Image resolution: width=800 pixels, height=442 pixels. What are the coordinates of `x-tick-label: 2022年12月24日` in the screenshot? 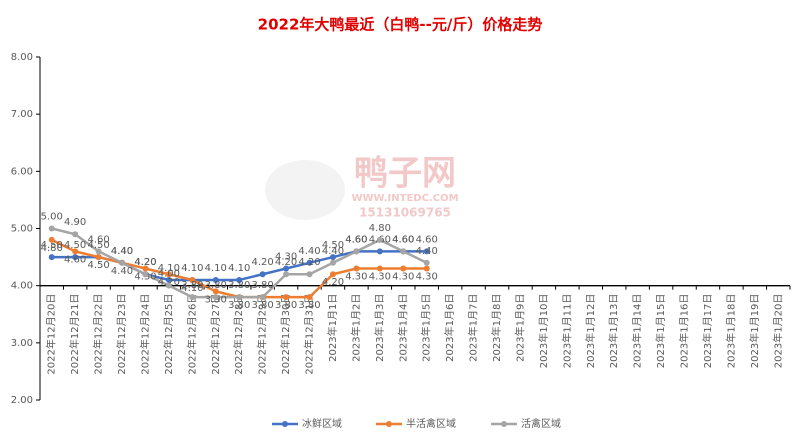 It's located at (144, 334).